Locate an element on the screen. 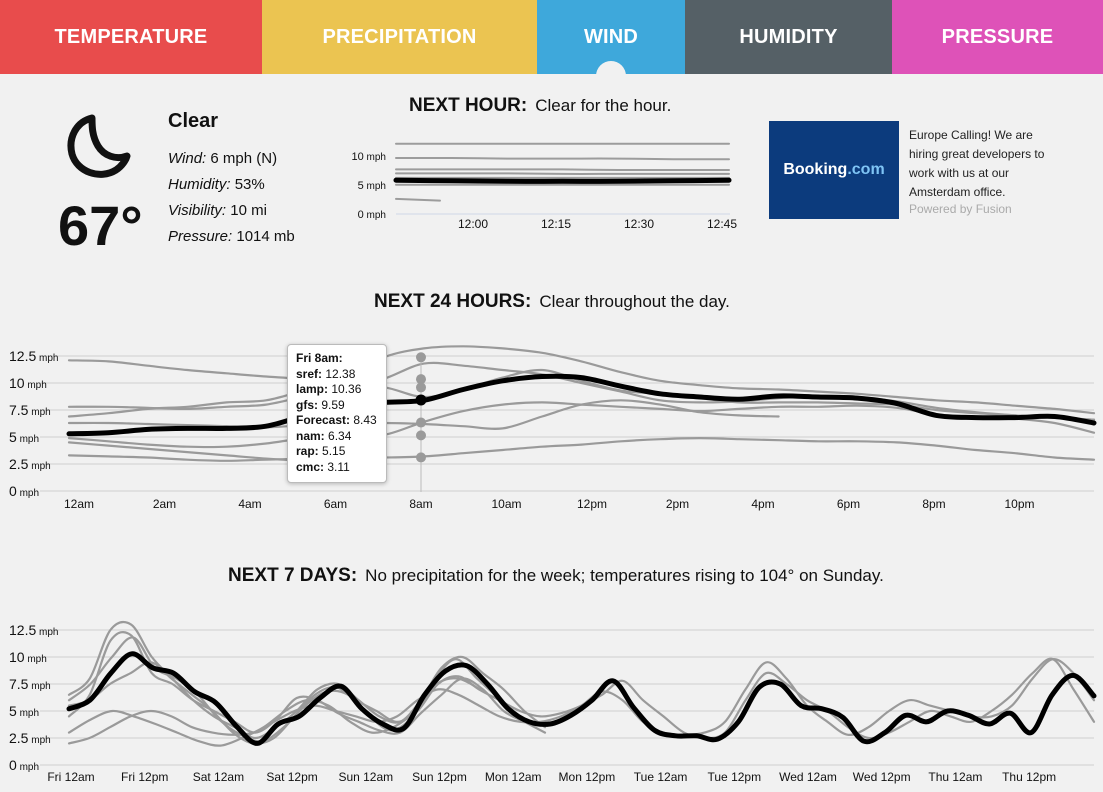 Image resolution: width=1103 pixels, height=792 pixels. tab-label: HUMIDITY is located at coordinates (788, 36).